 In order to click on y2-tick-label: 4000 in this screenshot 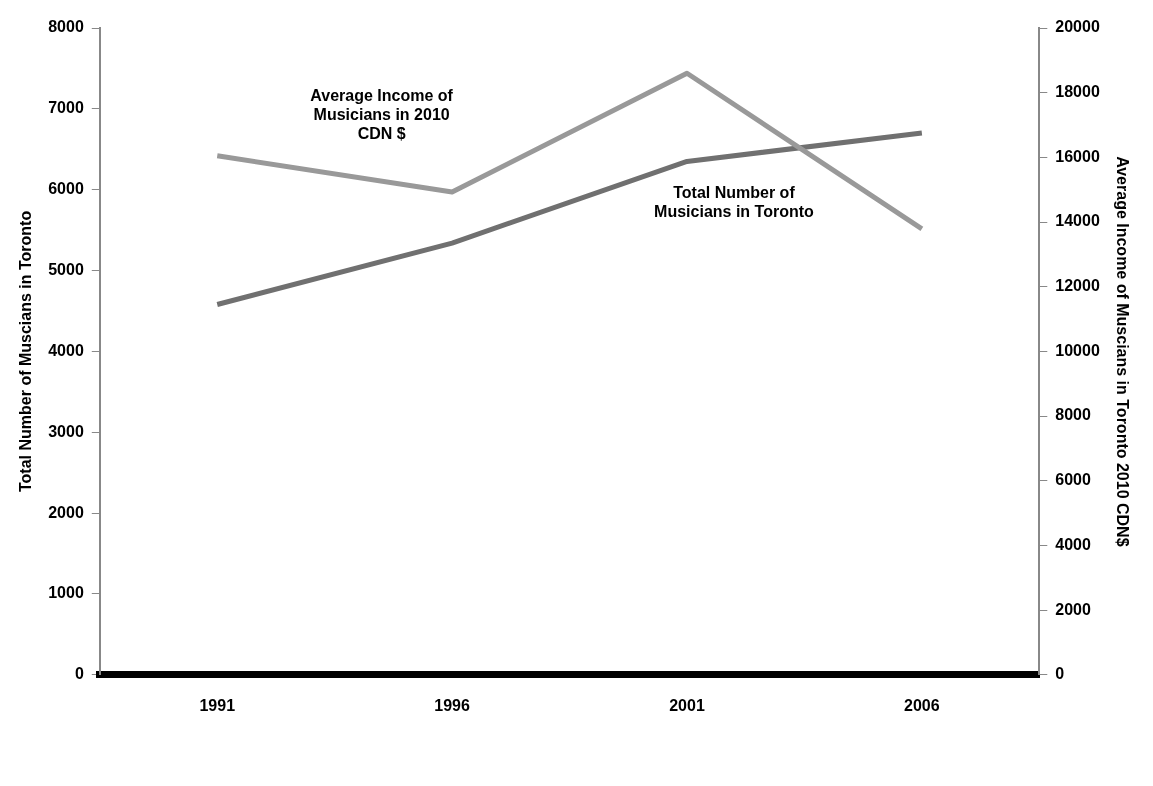, I will do `click(1073, 544)`.